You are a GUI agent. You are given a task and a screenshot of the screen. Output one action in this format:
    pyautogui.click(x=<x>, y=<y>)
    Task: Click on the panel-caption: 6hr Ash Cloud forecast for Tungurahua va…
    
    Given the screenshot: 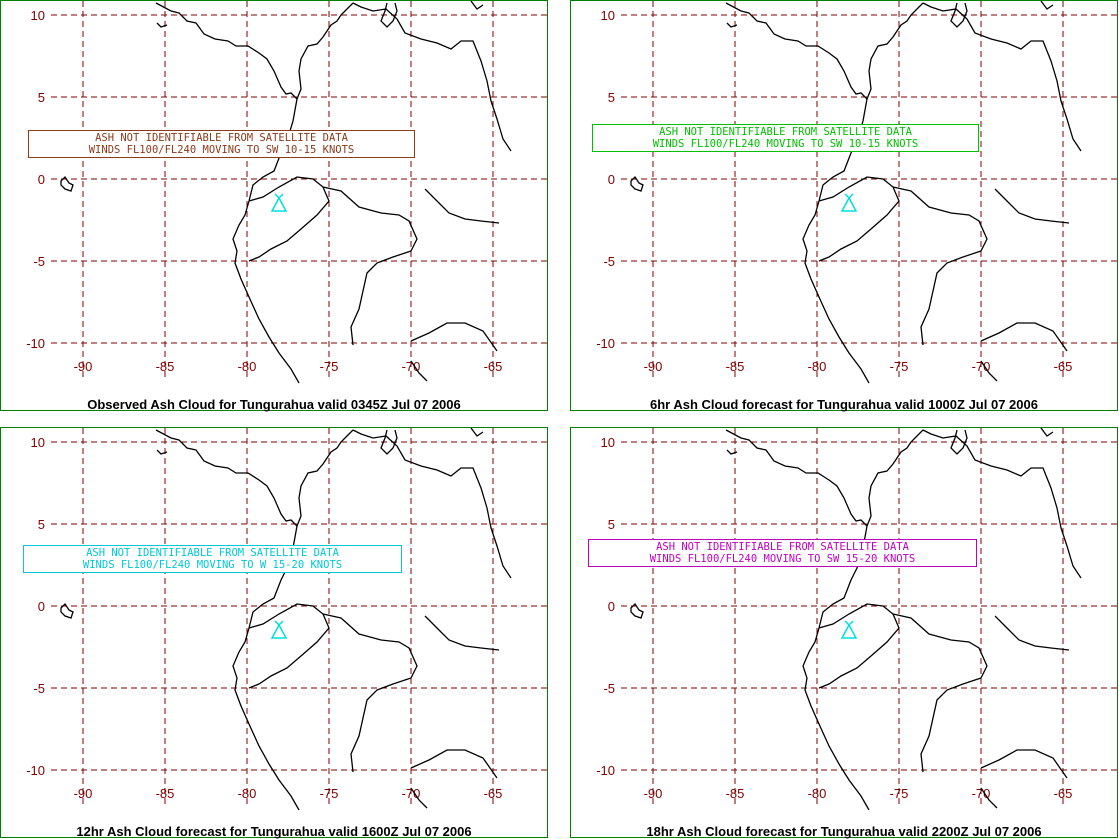 What is the action you would take?
    pyautogui.click(x=844, y=404)
    